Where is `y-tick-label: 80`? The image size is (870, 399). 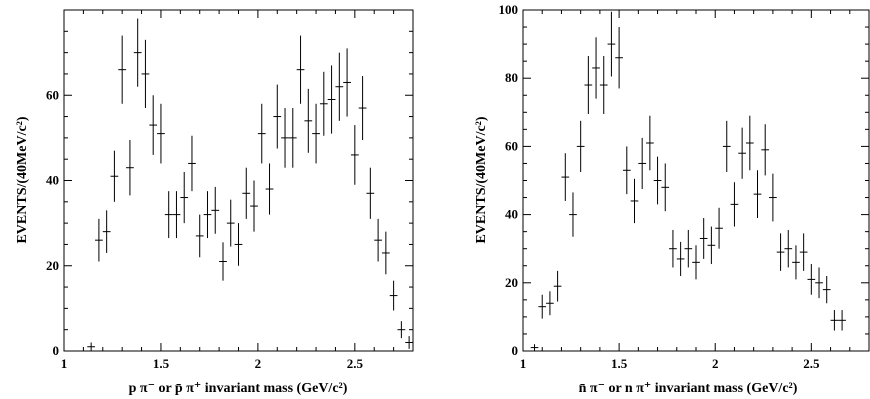
y-tick-label: 80 is located at coordinates (511, 77).